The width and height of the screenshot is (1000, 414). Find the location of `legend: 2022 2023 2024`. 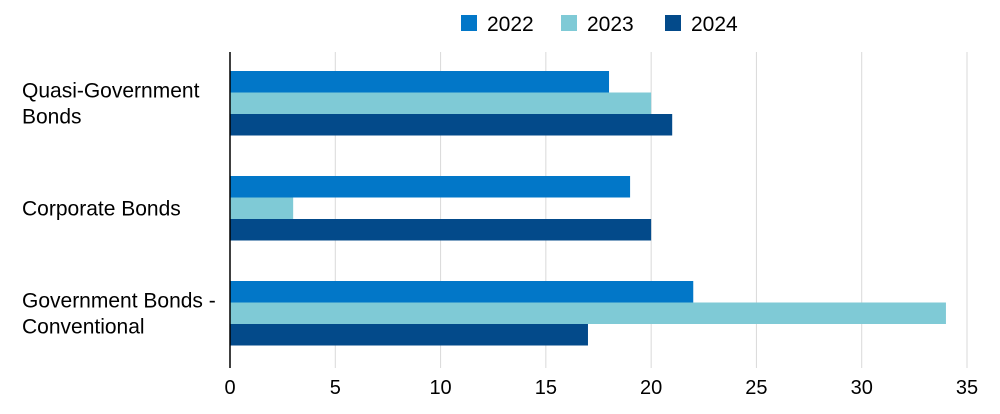

legend: 2022 2023 2024 is located at coordinates (599, 24).